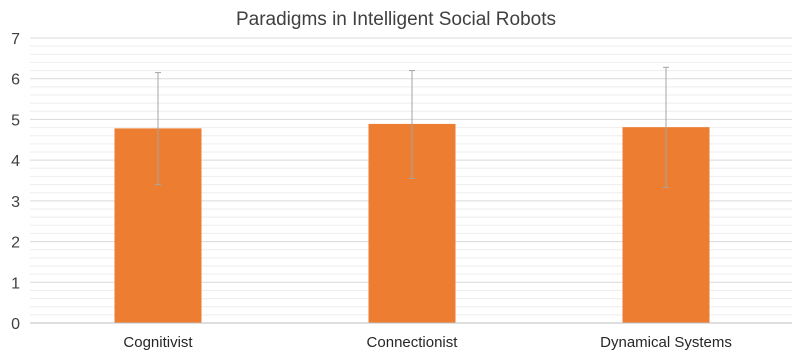  I want to click on y-tick-label: 0, so click(15, 324).